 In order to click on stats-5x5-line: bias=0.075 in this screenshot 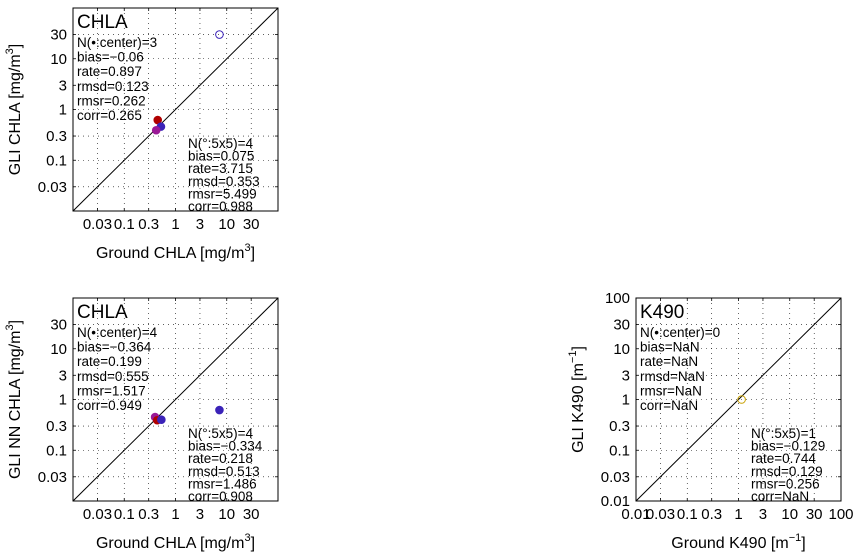, I will do `click(221, 156)`.